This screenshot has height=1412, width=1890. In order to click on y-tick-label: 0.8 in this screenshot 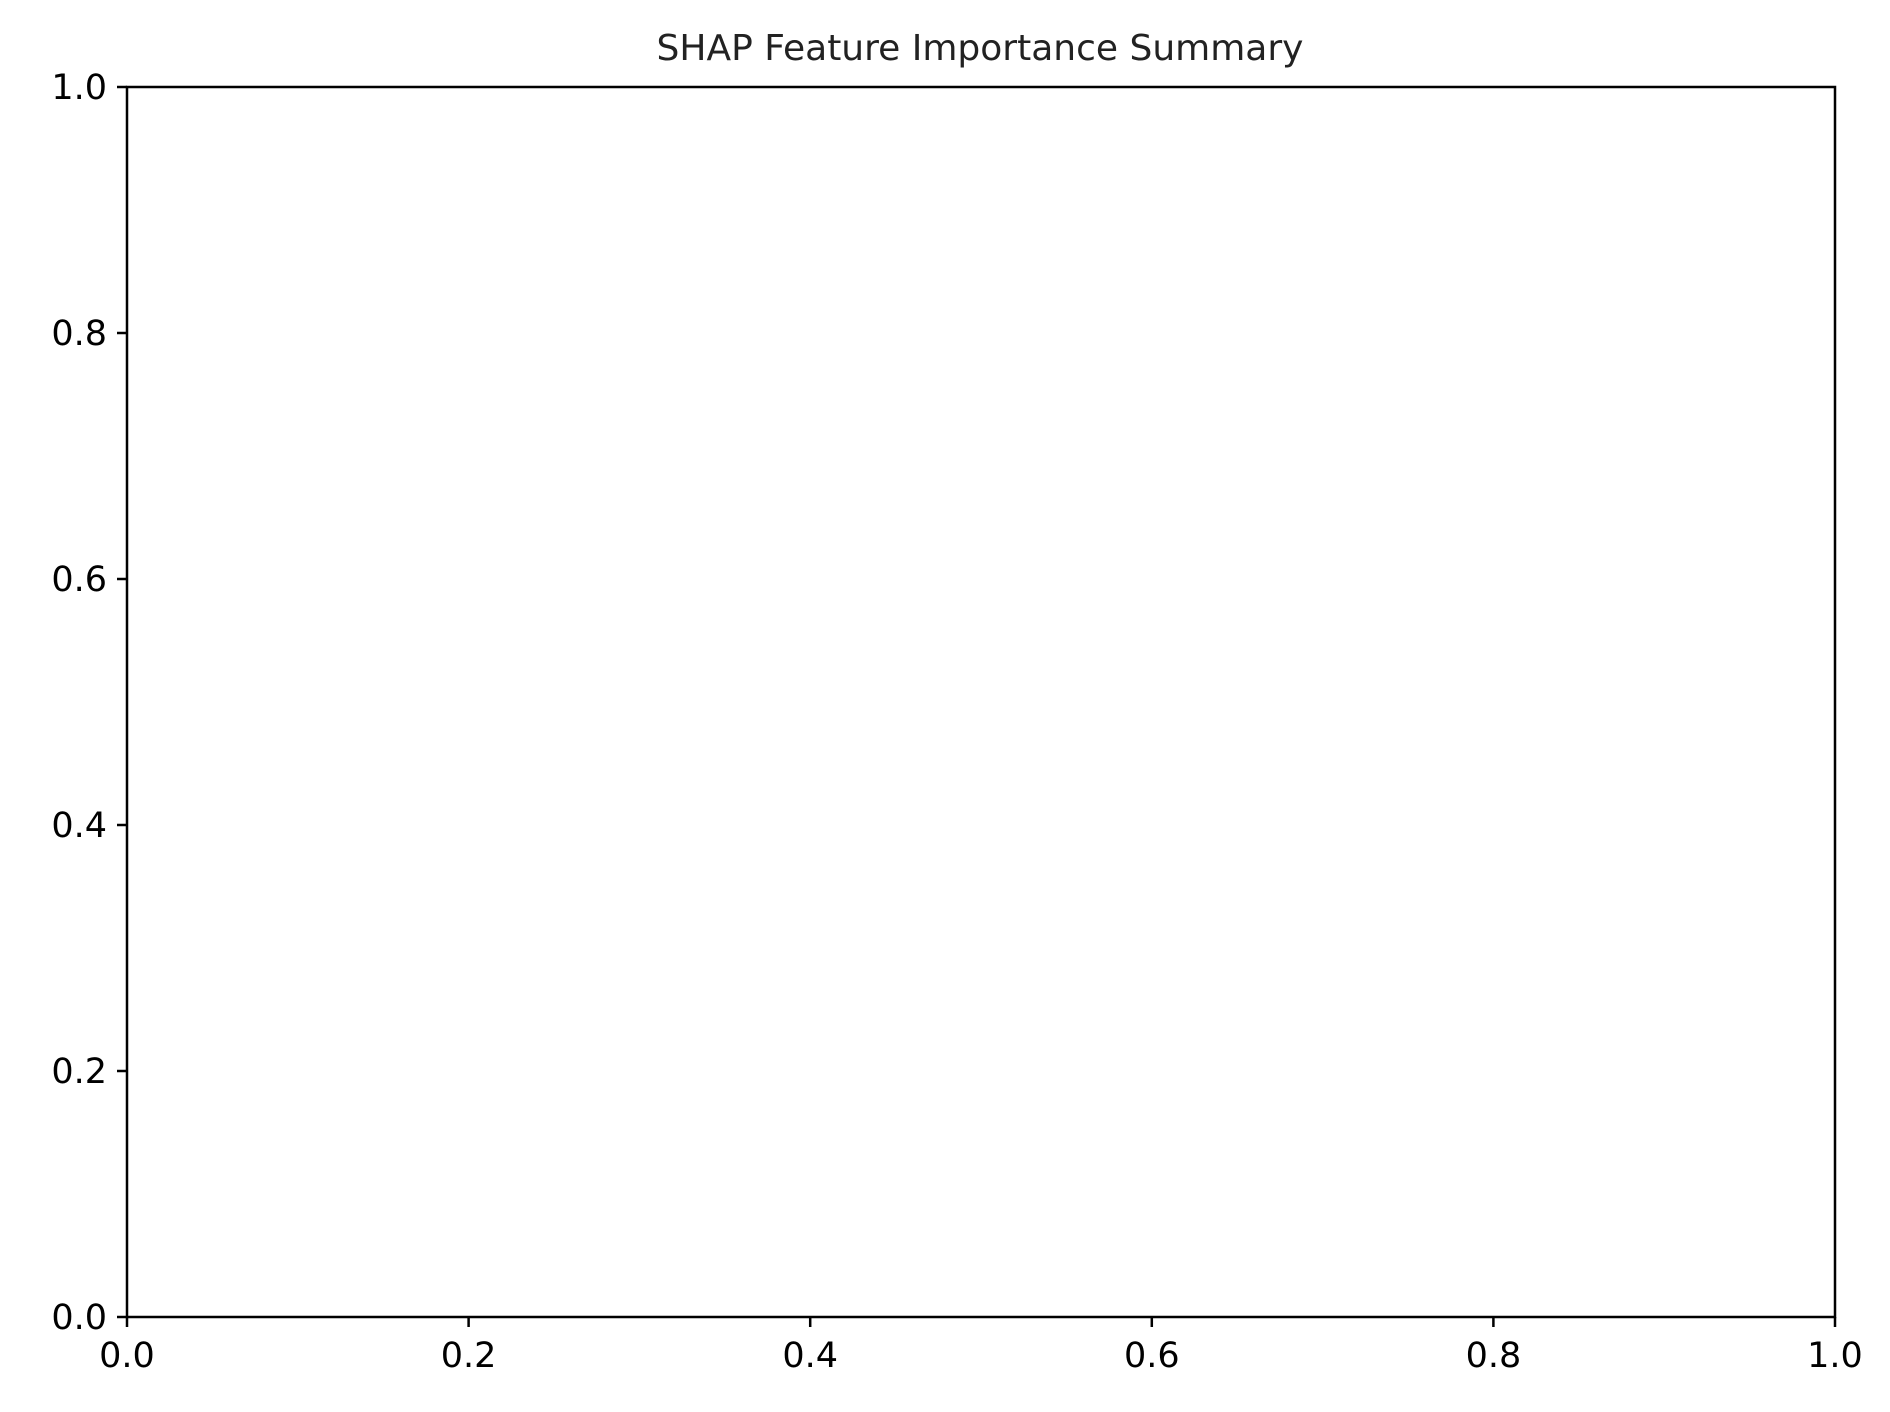, I will do `click(79, 334)`.